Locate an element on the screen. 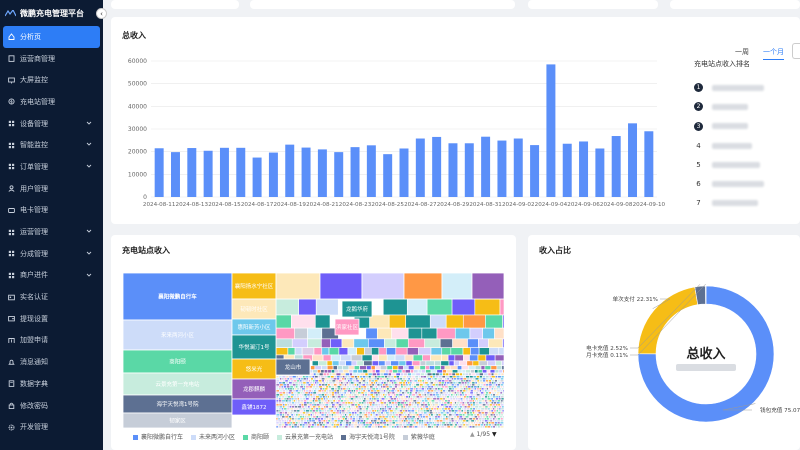 The width and height of the screenshot is (800, 450). legend-item: 商阳颐 is located at coordinates (256, 436).